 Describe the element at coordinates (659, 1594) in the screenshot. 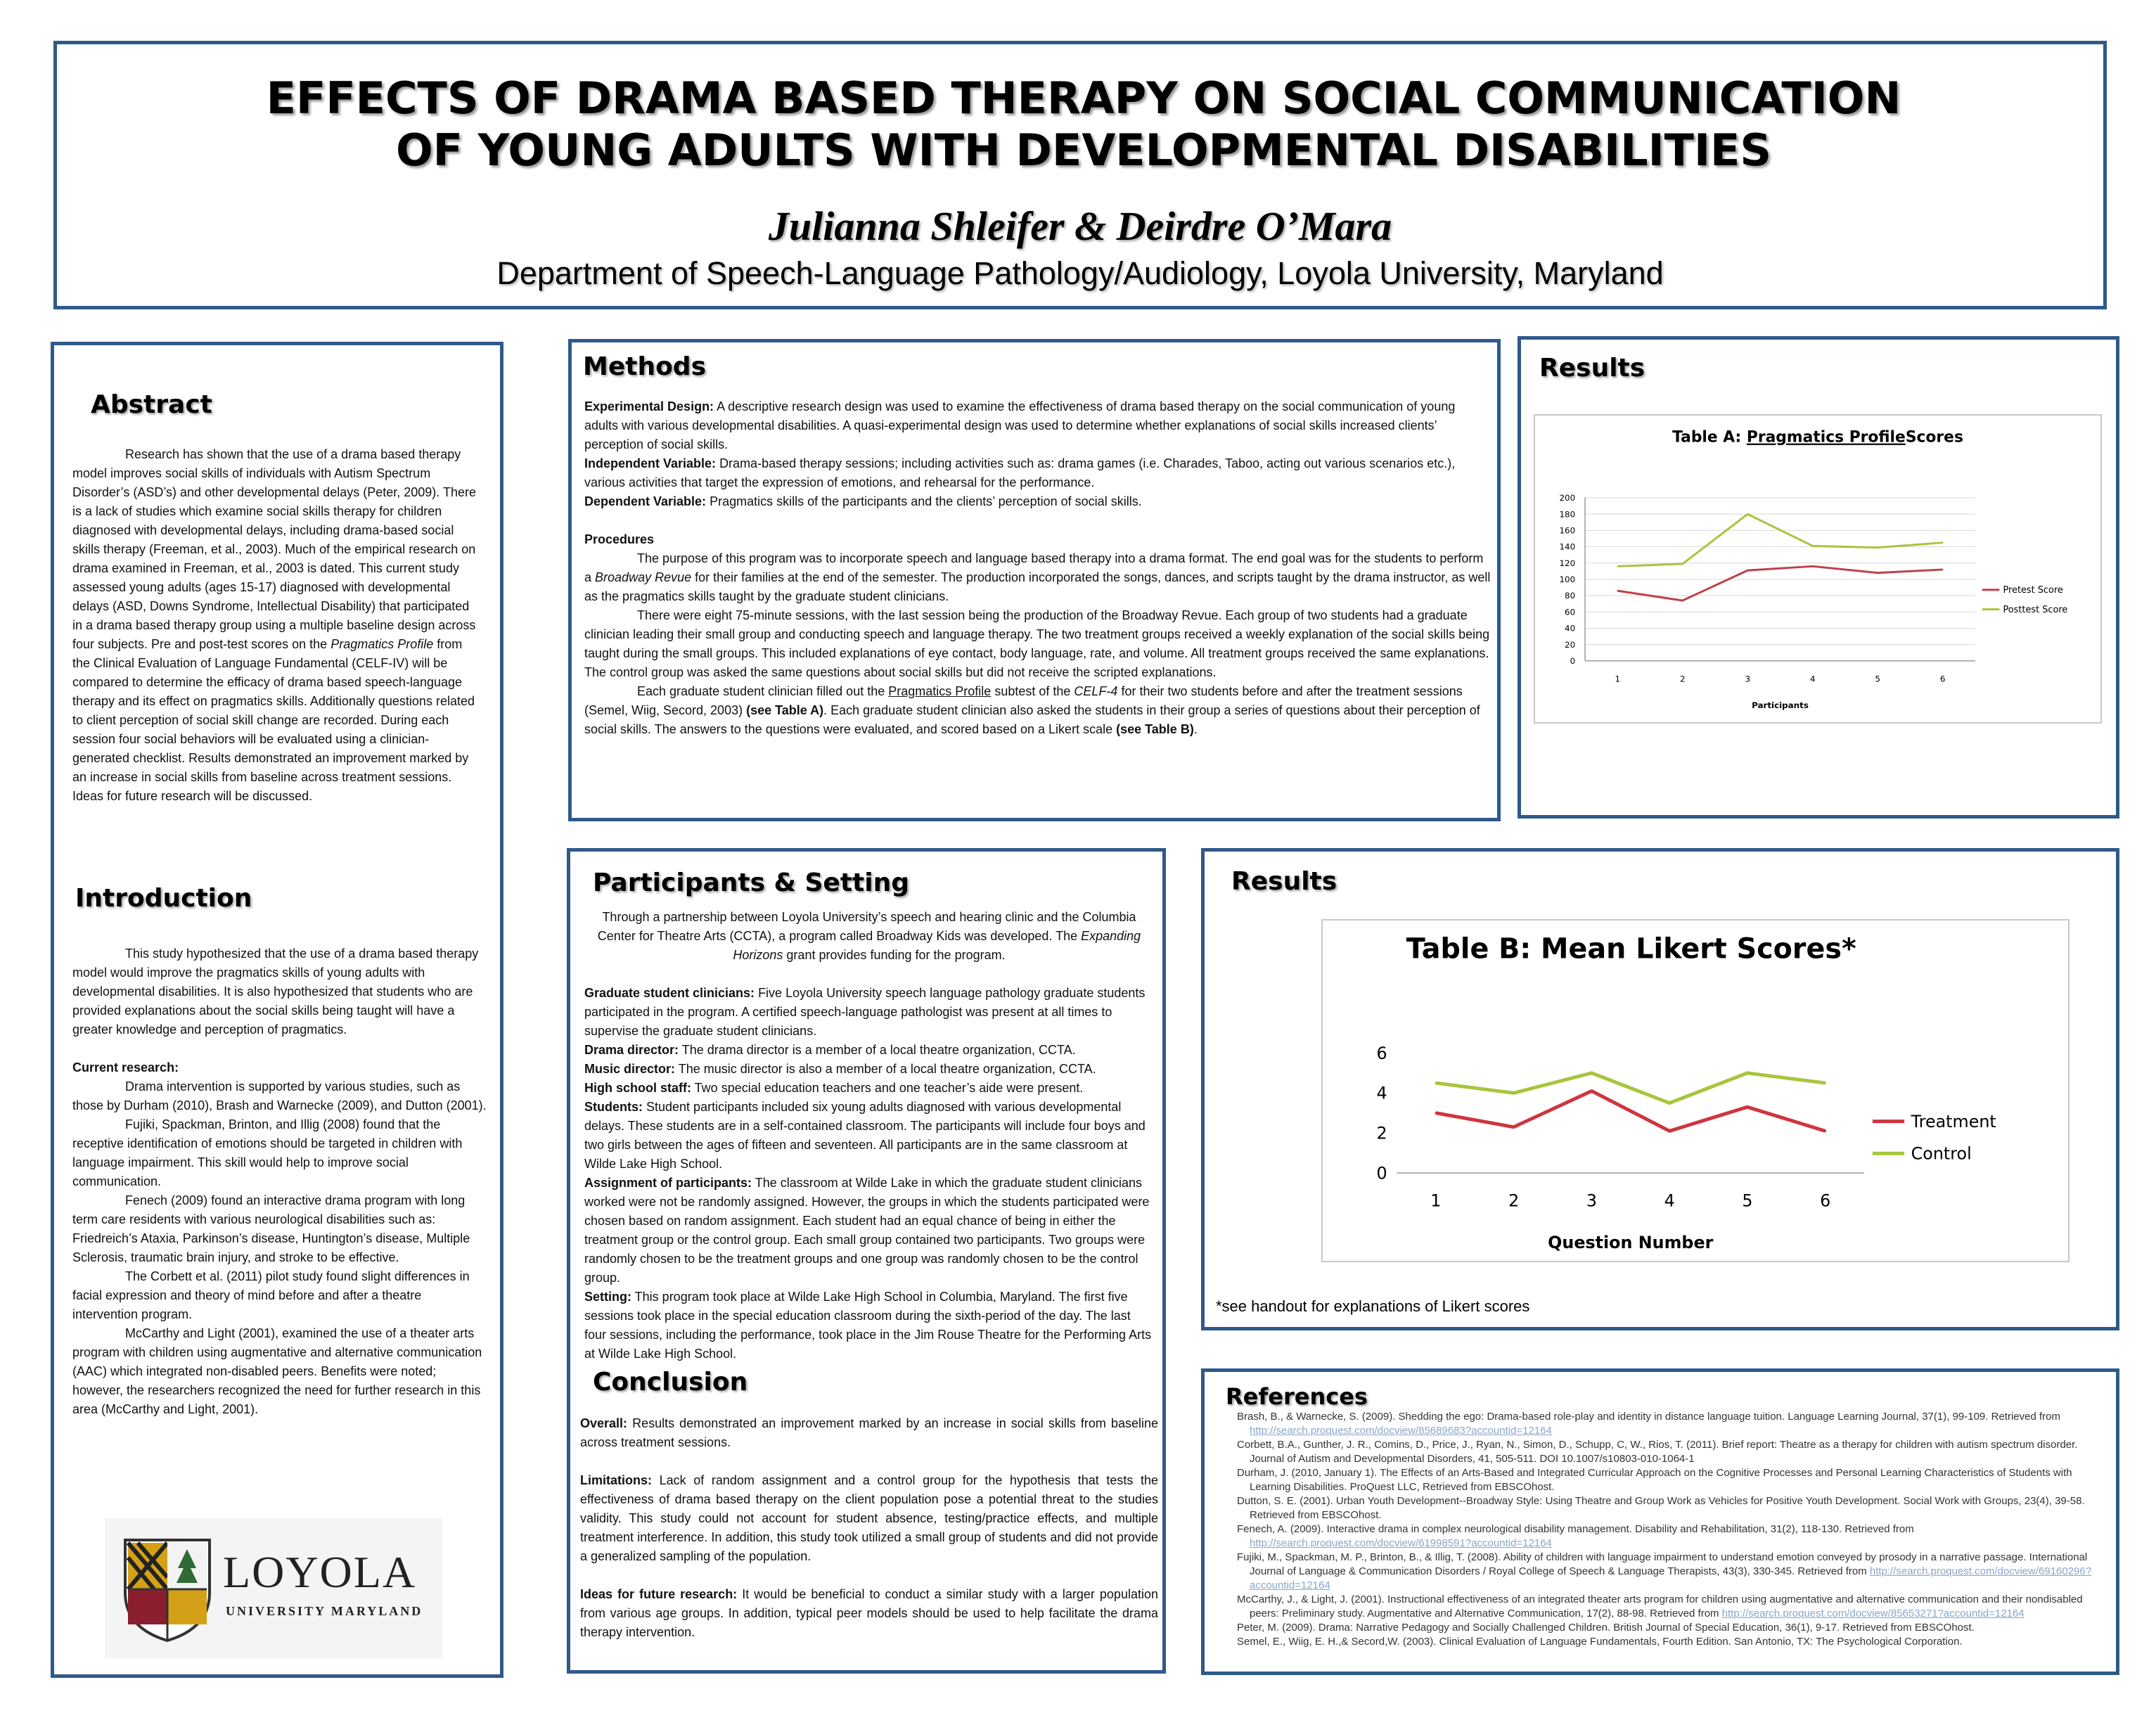

I see `future-label: Ideas for future research:` at that location.